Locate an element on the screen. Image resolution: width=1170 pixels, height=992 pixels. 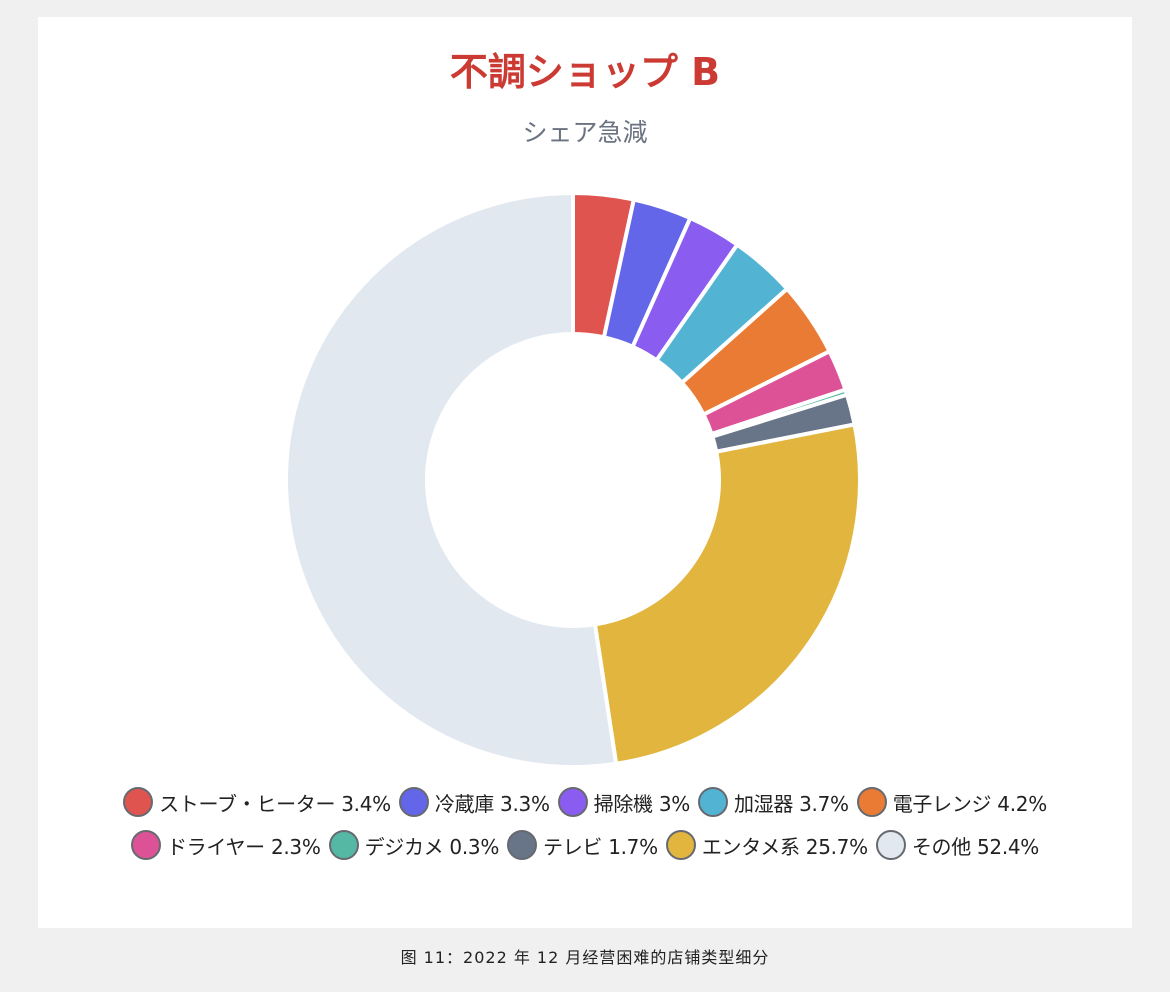
legend-item: テレビ 1.7% is located at coordinates (582, 845).